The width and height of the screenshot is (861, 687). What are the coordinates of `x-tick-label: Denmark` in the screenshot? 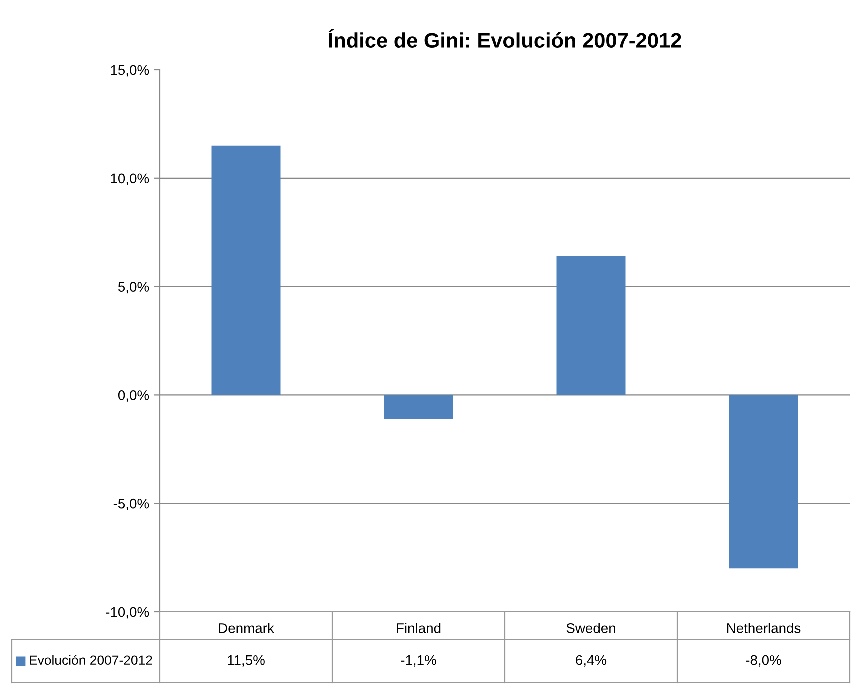 It's located at (246, 628).